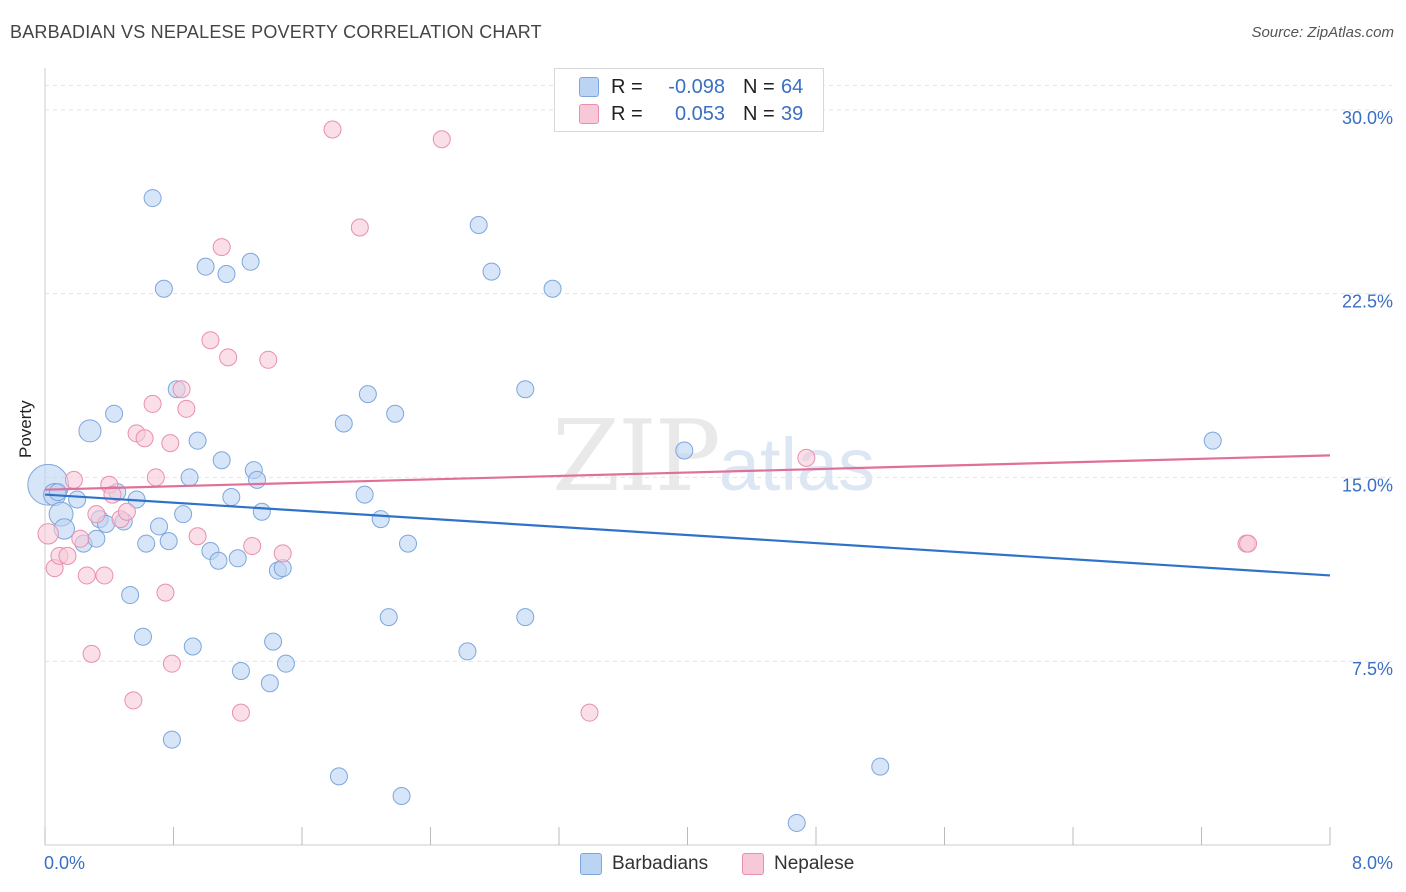 The width and height of the screenshot is (1406, 892). Describe the element at coordinates (25, 429) in the screenshot. I see `y-axis-label: Poverty` at that location.